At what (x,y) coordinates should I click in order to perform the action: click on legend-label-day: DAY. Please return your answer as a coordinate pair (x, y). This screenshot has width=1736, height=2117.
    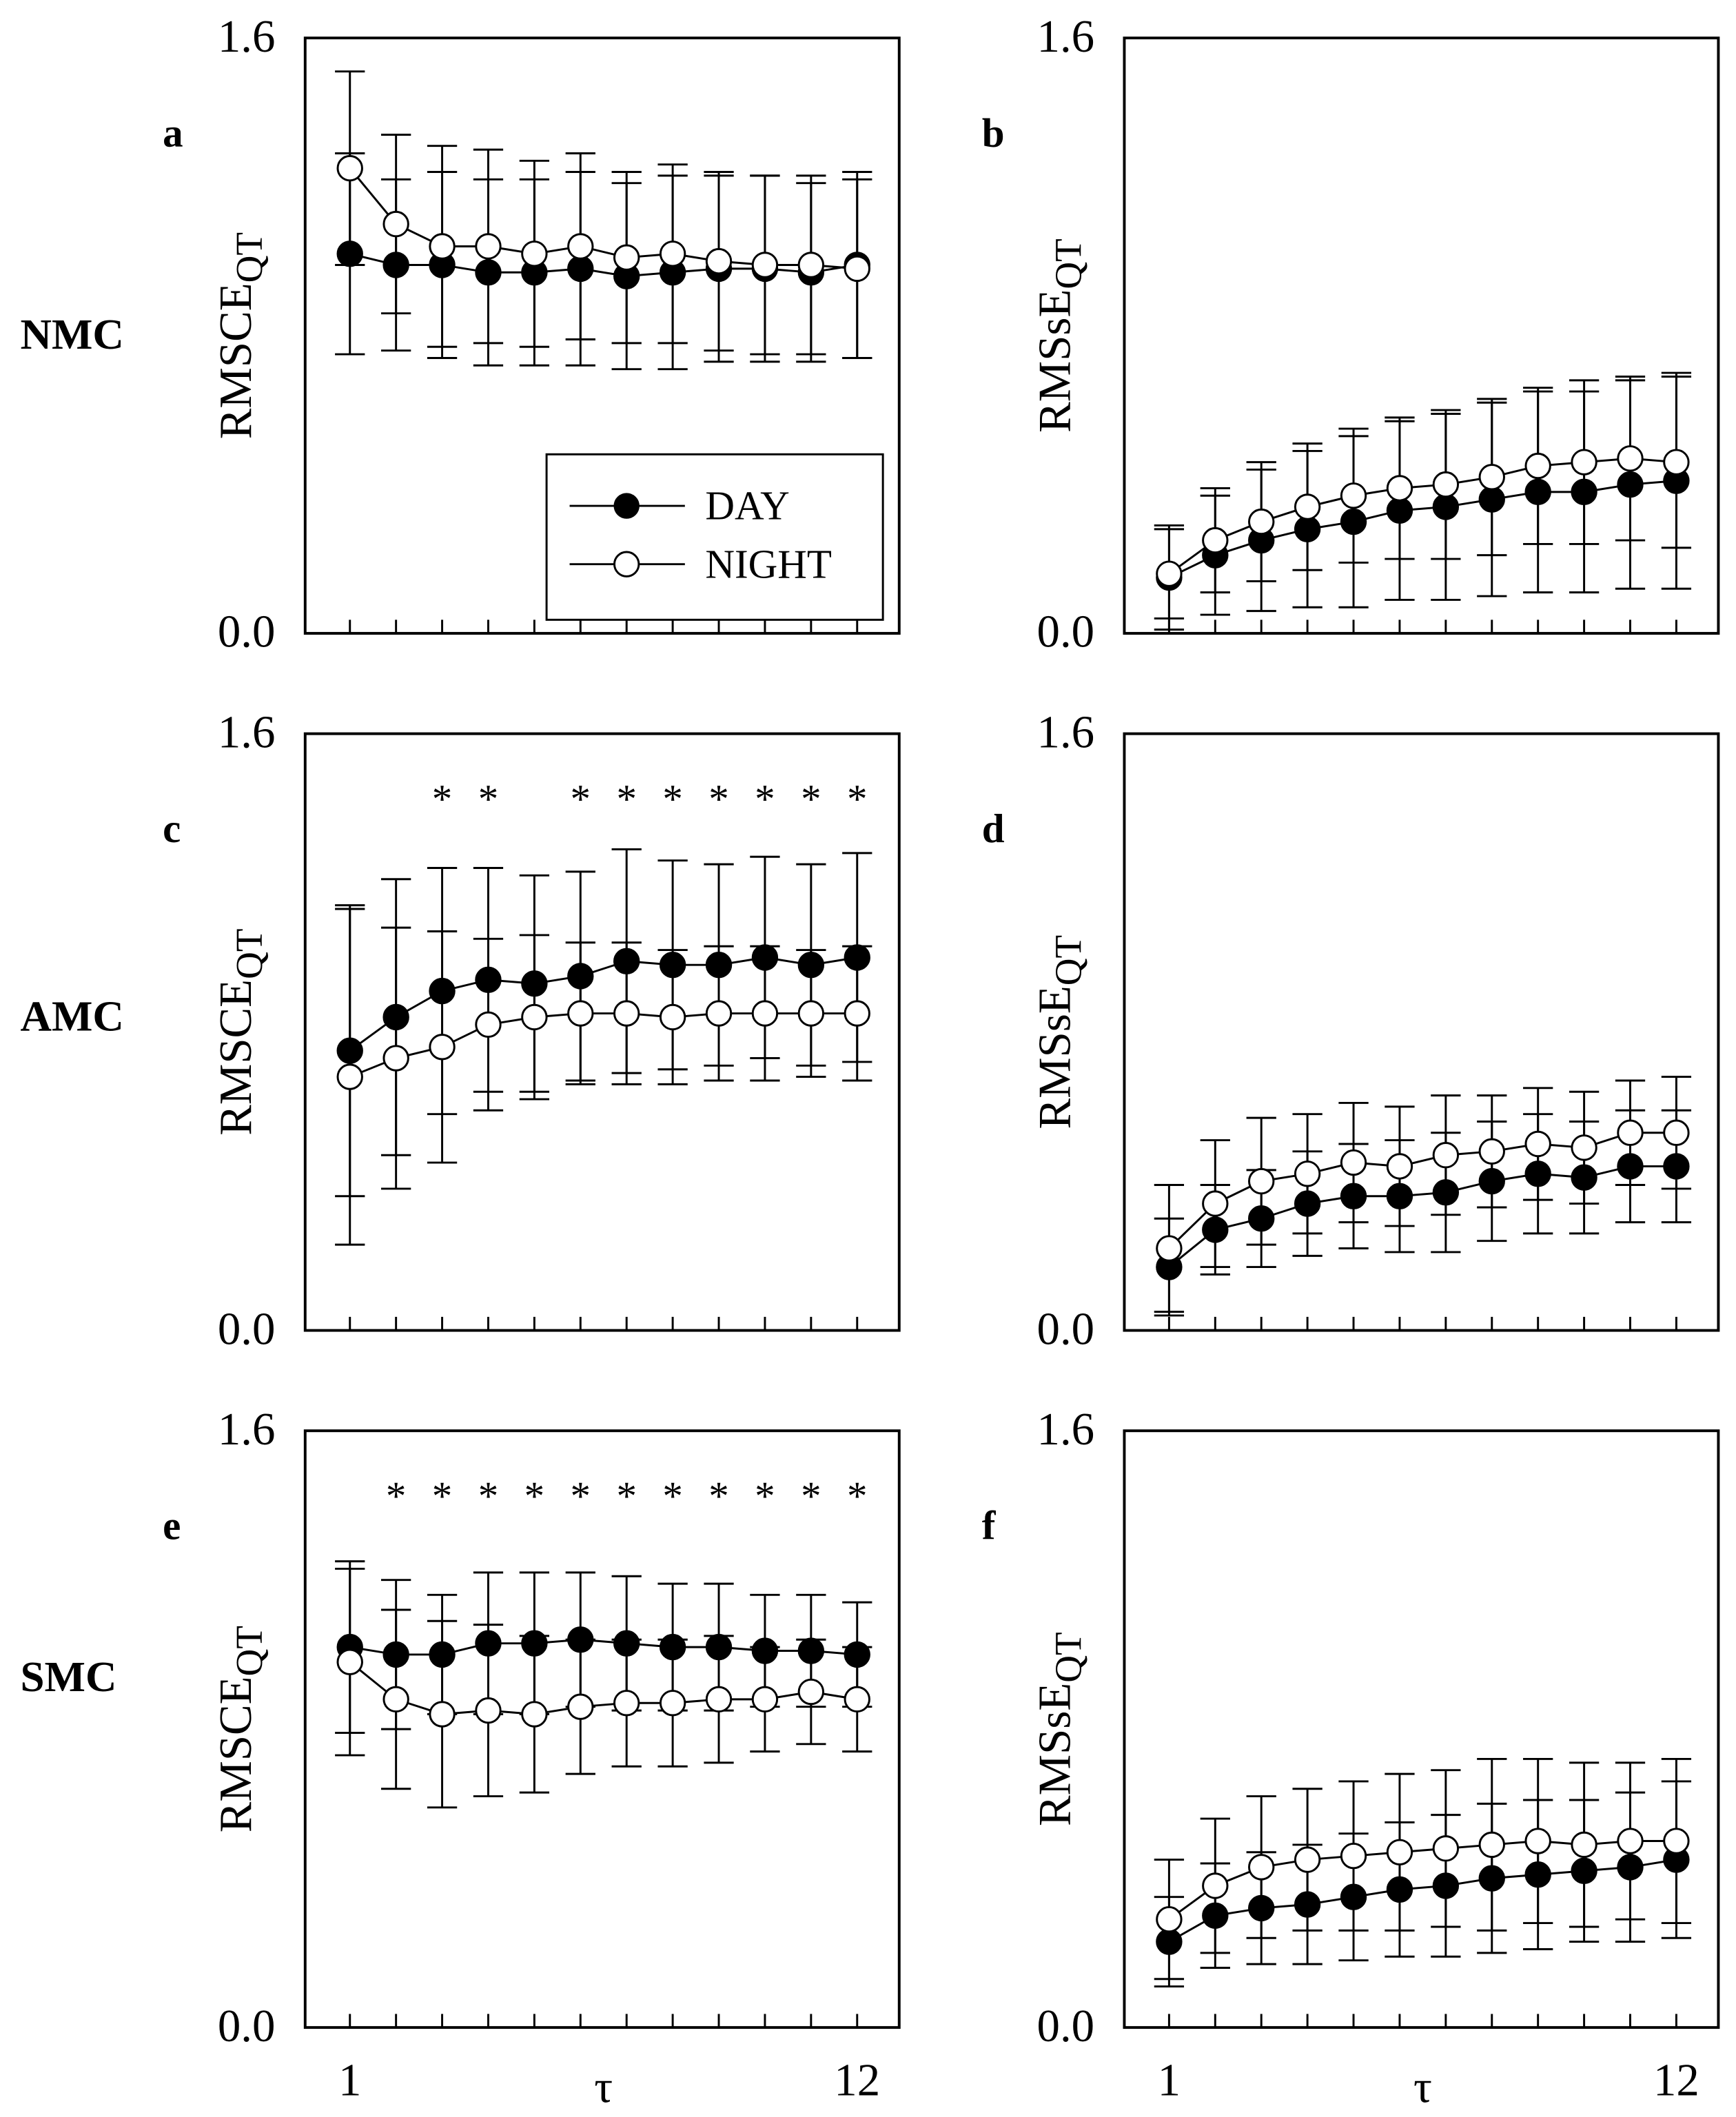
    Looking at the image, I should click on (747, 506).